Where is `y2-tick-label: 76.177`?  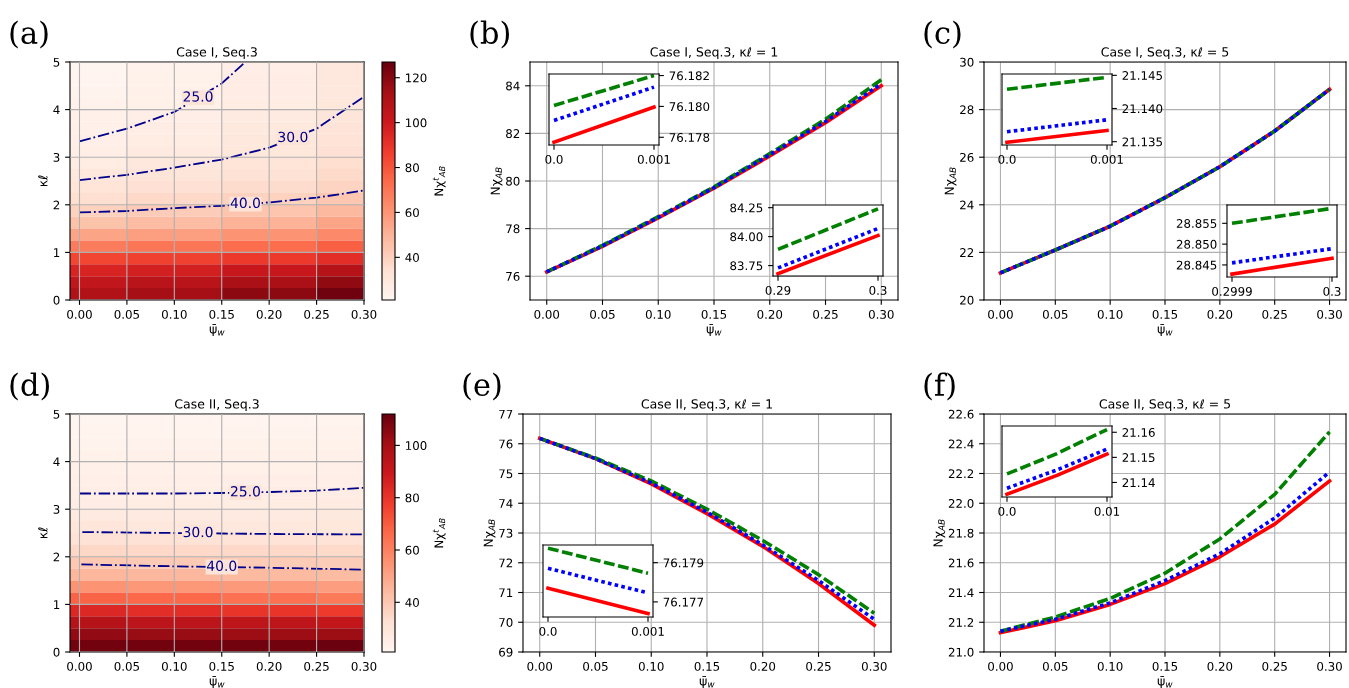
y2-tick-label: 76.177 is located at coordinates (683, 602).